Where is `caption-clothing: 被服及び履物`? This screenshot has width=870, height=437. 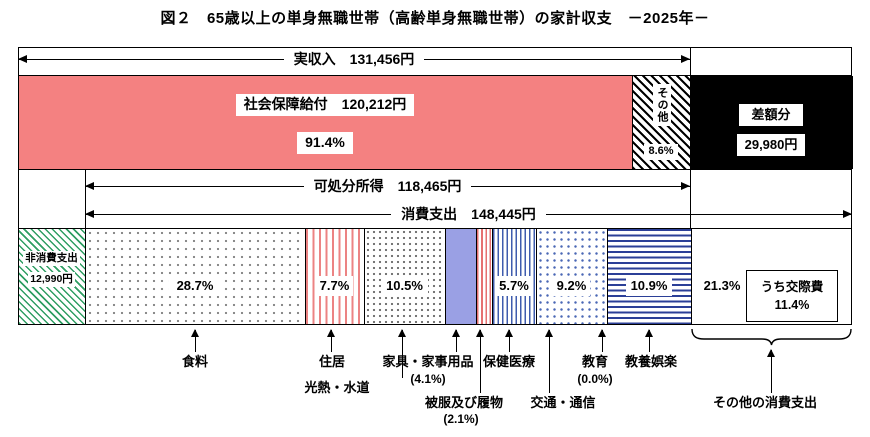 caption-clothing: 被服及び履物 is located at coordinates (463, 402).